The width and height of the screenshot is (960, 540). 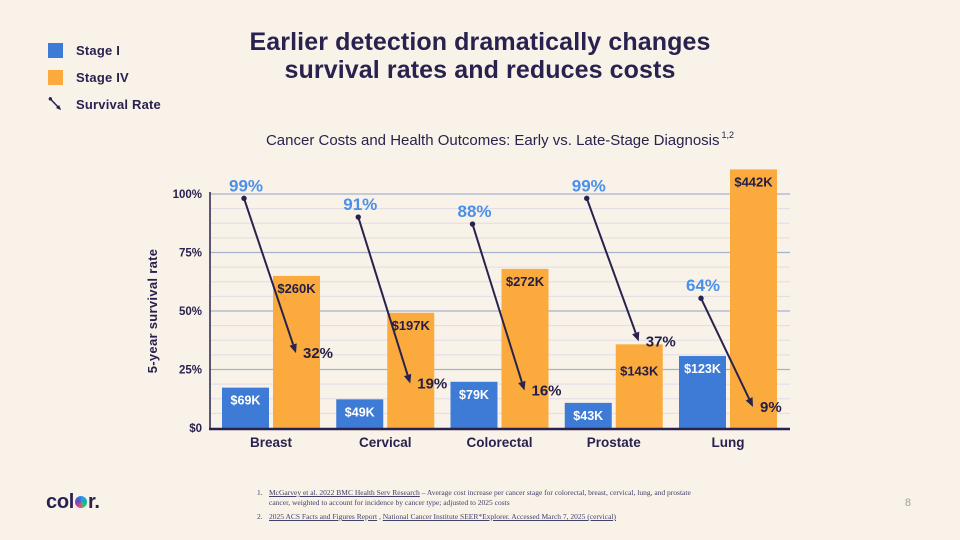 I want to click on stage4-cost-label-cervical: $197K, so click(x=411, y=325).